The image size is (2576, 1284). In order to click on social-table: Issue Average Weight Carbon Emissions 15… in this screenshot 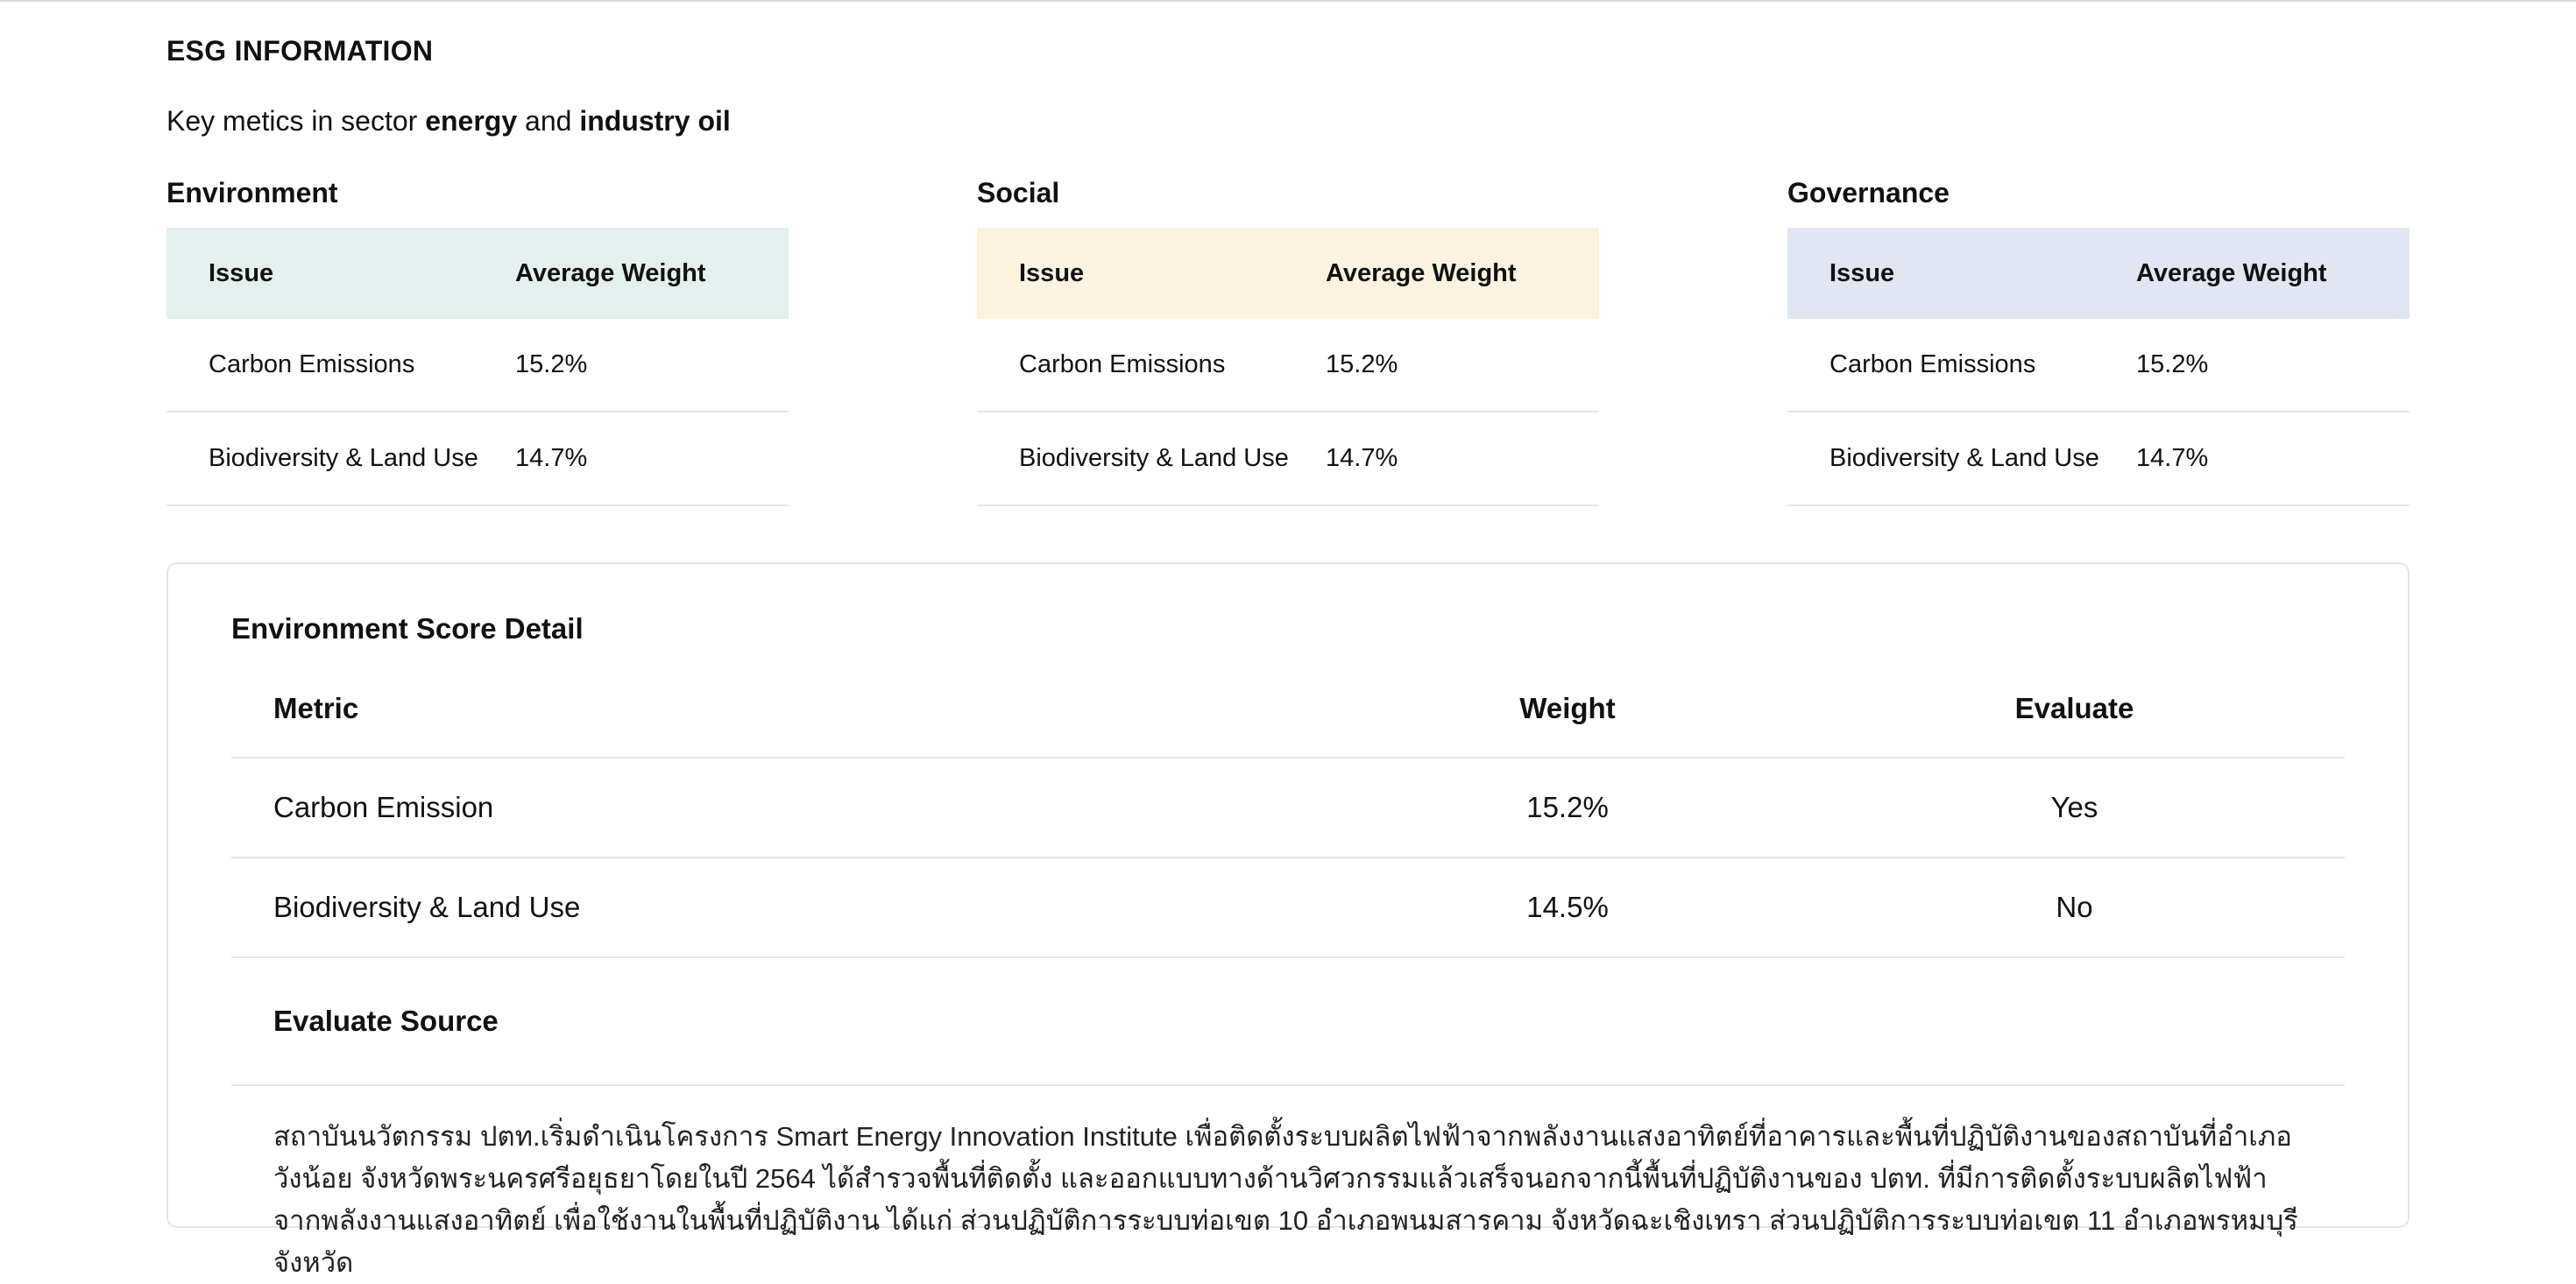, I will do `click(1288, 367)`.